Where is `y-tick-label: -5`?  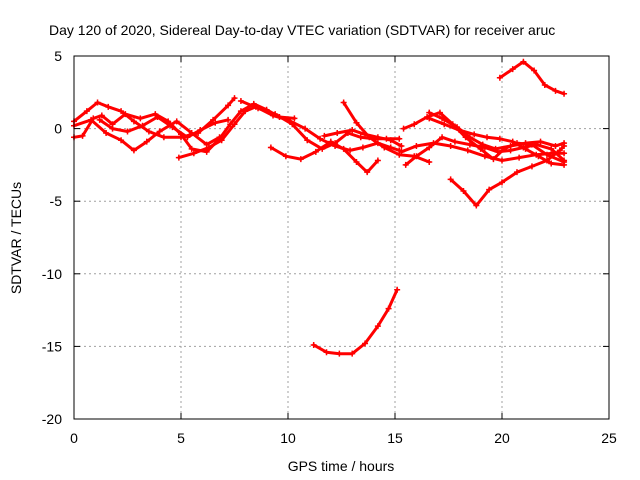
y-tick-label: -5 is located at coordinates (56, 201).